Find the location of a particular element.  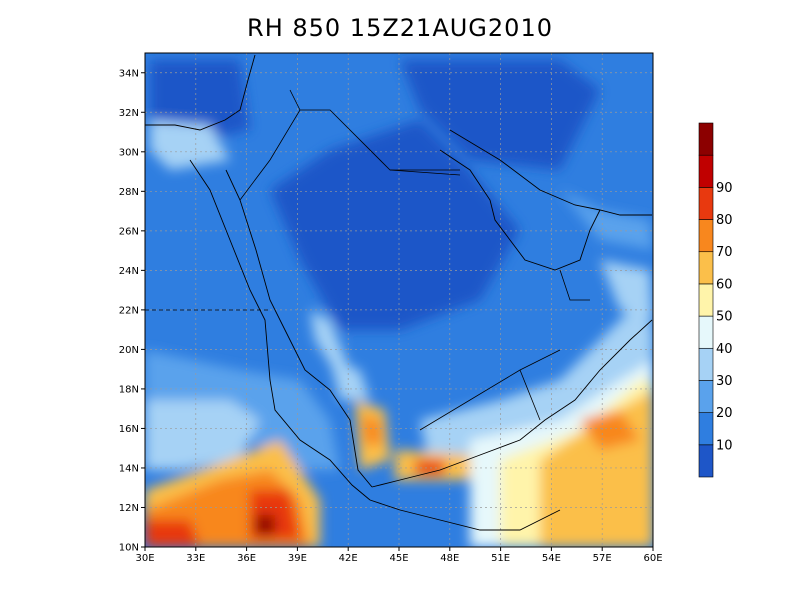

lat-tick-label: 14N is located at coordinates (129, 468).